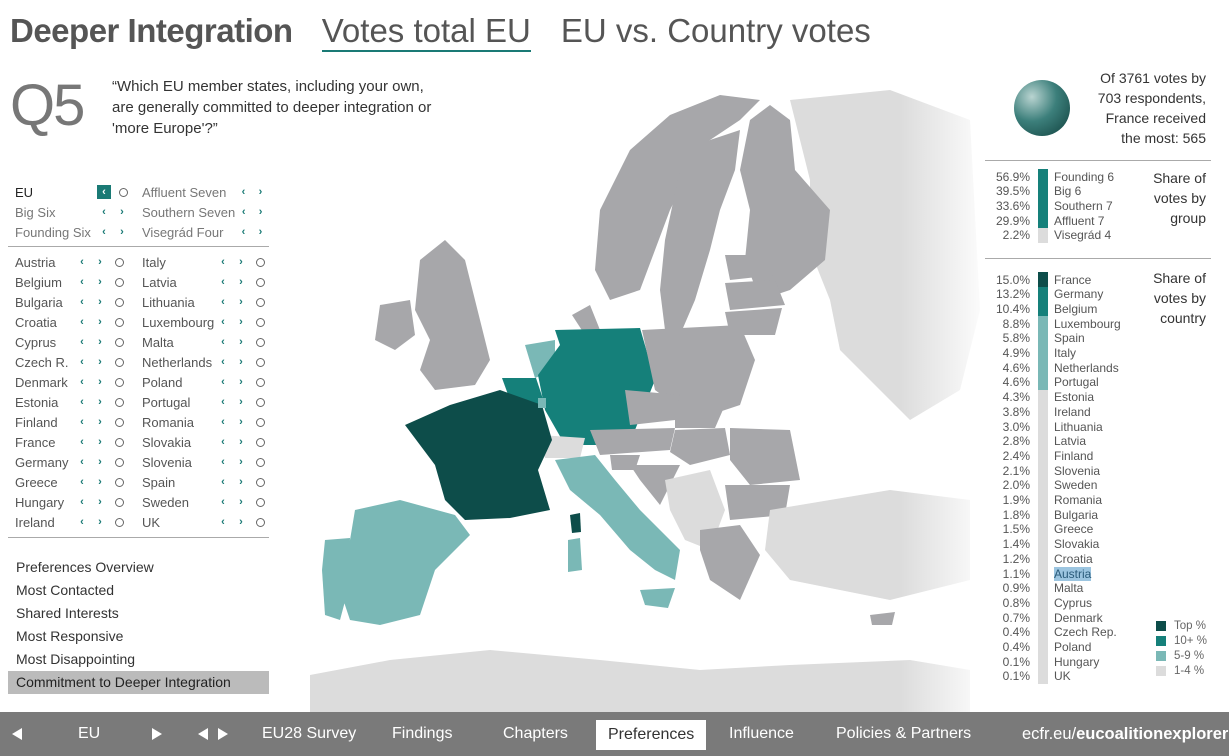 This screenshot has height=756, width=1229. I want to click on country-name: Portugal, so click(166, 402).